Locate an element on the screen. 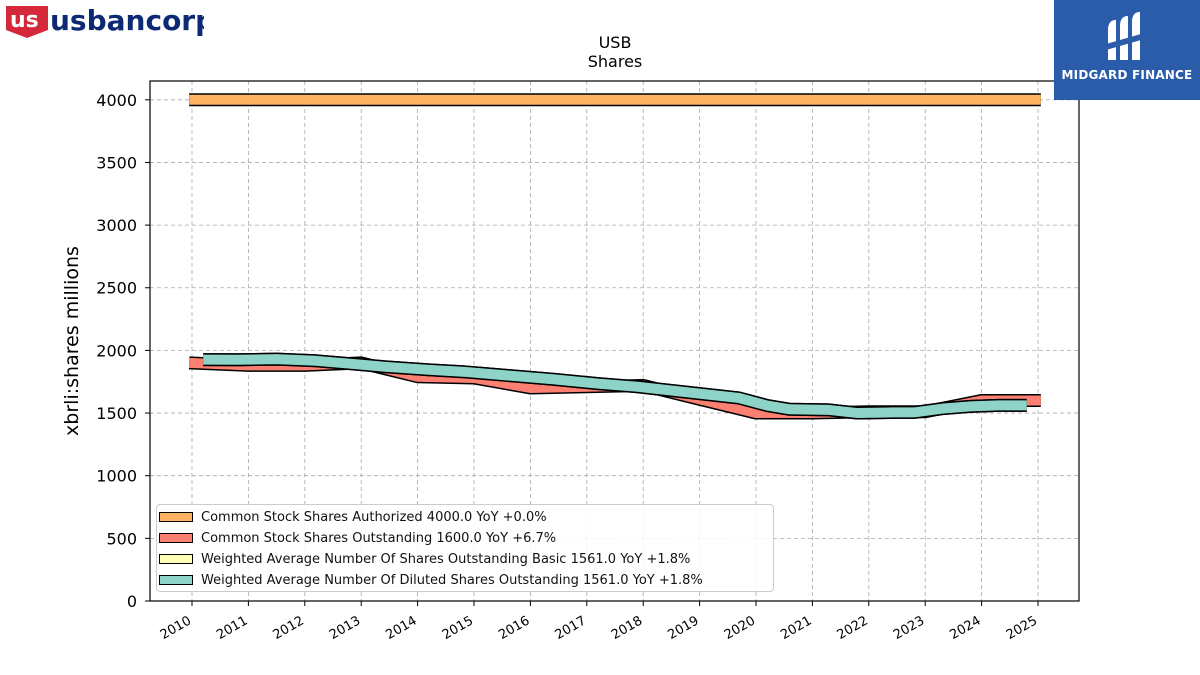 The height and width of the screenshot is (675, 1200). x-tick-label: 2011 is located at coordinates (232, 628).